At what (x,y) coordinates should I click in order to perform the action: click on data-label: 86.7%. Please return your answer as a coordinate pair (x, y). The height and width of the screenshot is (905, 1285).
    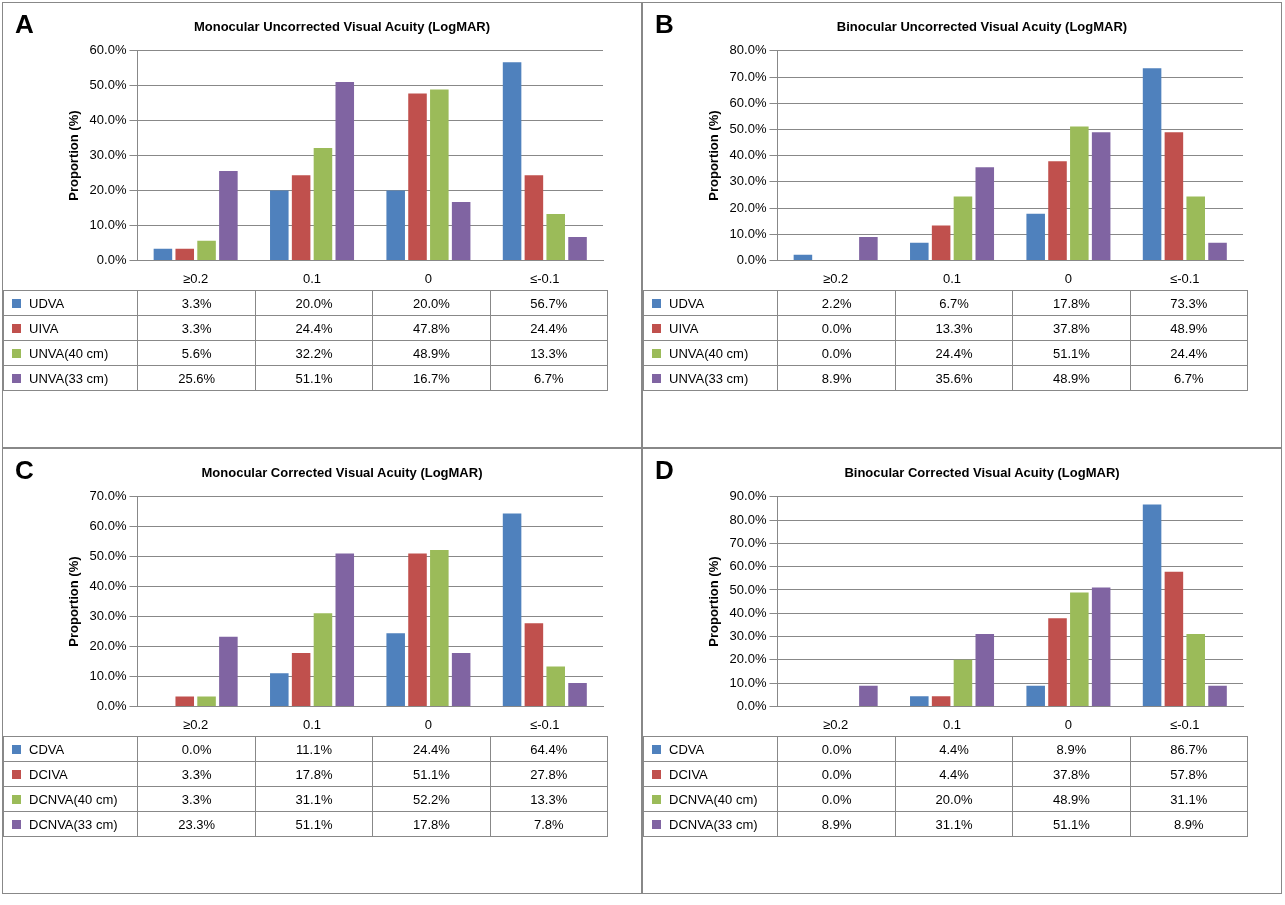
    Looking at the image, I should click on (1189, 749).